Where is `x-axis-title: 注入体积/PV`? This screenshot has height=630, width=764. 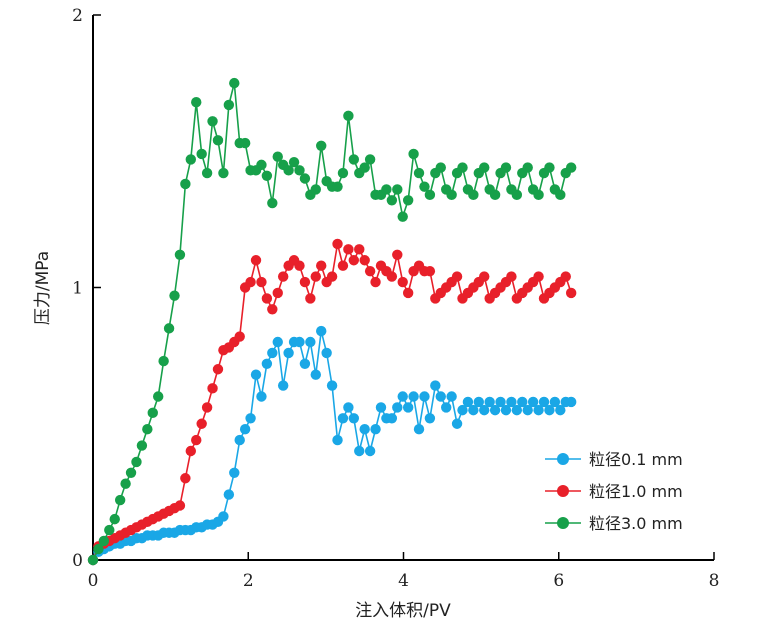 x-axis-title: 注入体积/PV is located at coordinates (403, 611).